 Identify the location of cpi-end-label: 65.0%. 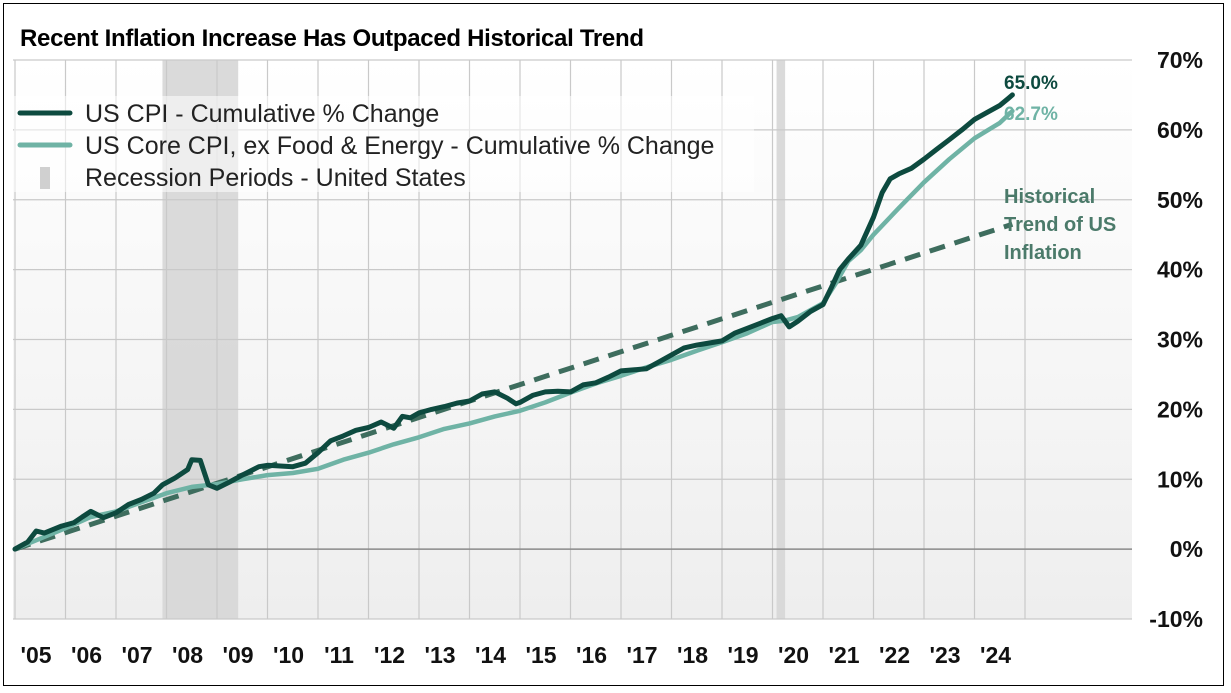
(1031, 83).